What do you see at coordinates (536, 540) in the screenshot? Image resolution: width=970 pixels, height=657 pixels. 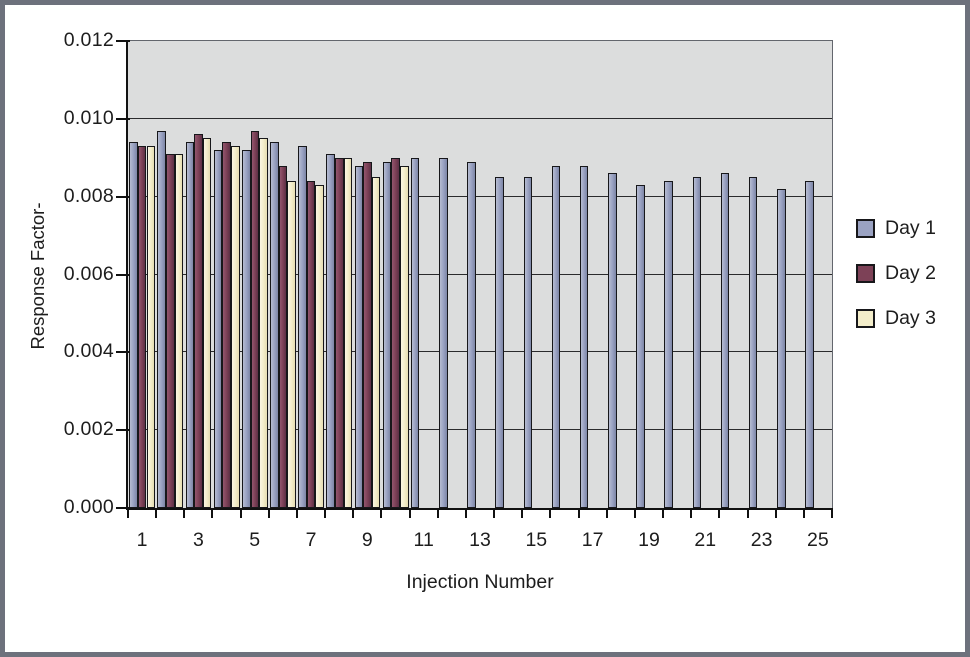 I see `x-tick-label: 15` at bounding box center [536, 540].